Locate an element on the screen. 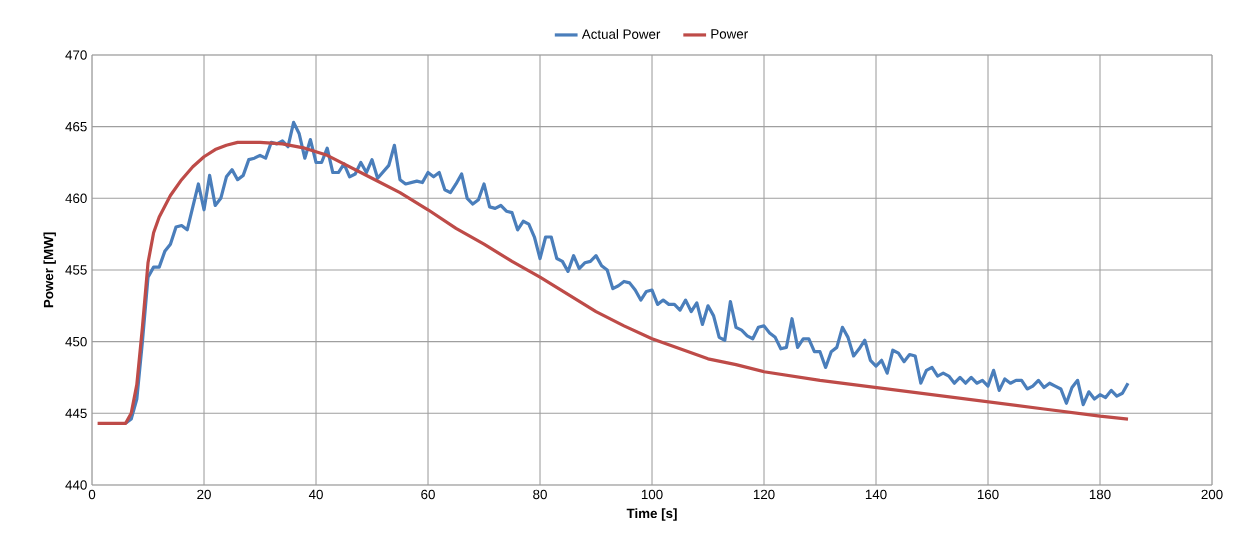 This screenshot has height=548, width=1234. y-tick-label: 445 is located at coordinates (76, 413).